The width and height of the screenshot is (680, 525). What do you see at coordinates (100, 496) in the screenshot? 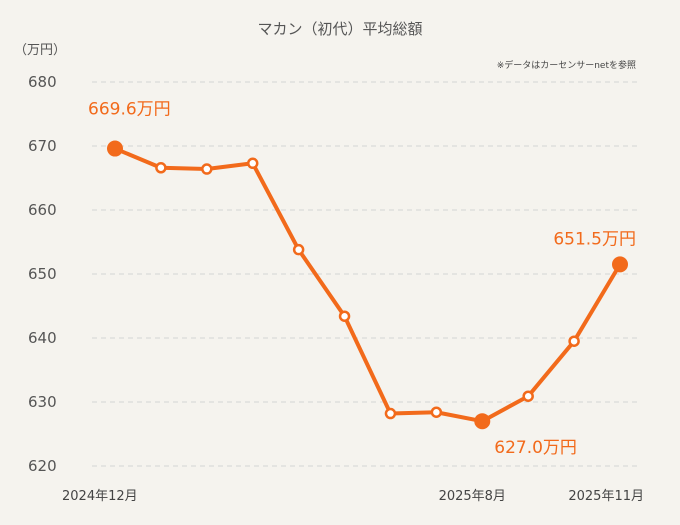
I see `x-tick-label: 2024年12月` at bounding box center [100, 496].